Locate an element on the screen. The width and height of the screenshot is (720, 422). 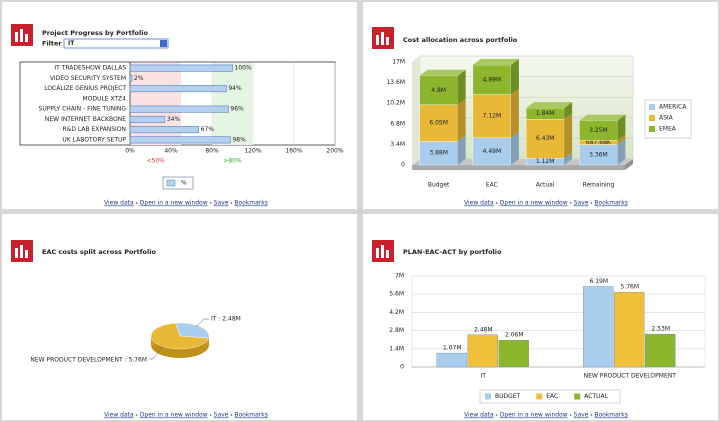
value-label: 6.05M is located at coordinates (438, 123).